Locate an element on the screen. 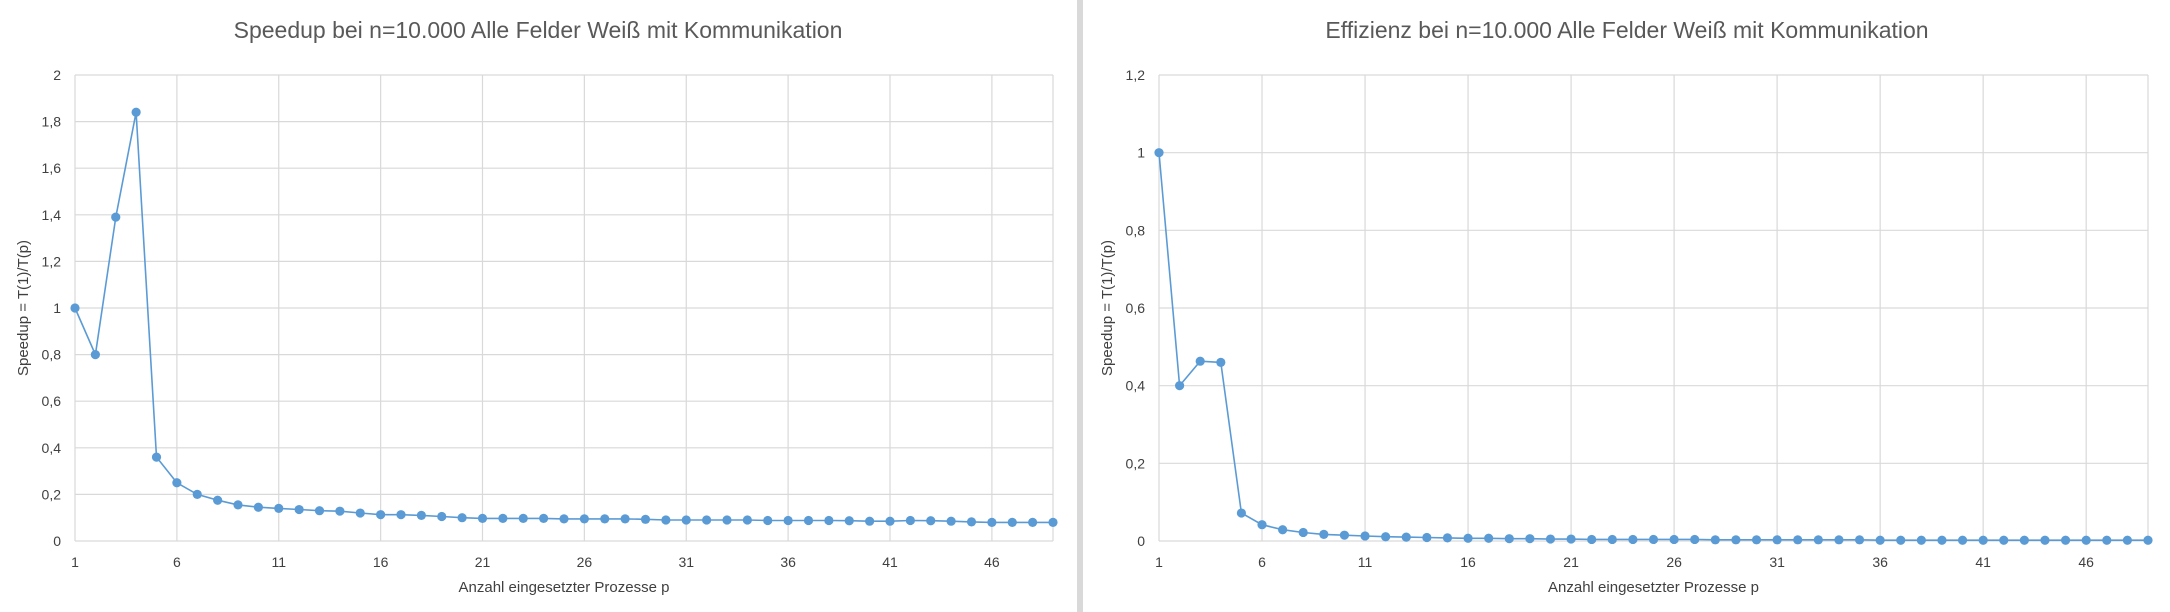 This screenshot has width=2170, height=612. y-tick-label: 2 is located at coordinates (57, 75).